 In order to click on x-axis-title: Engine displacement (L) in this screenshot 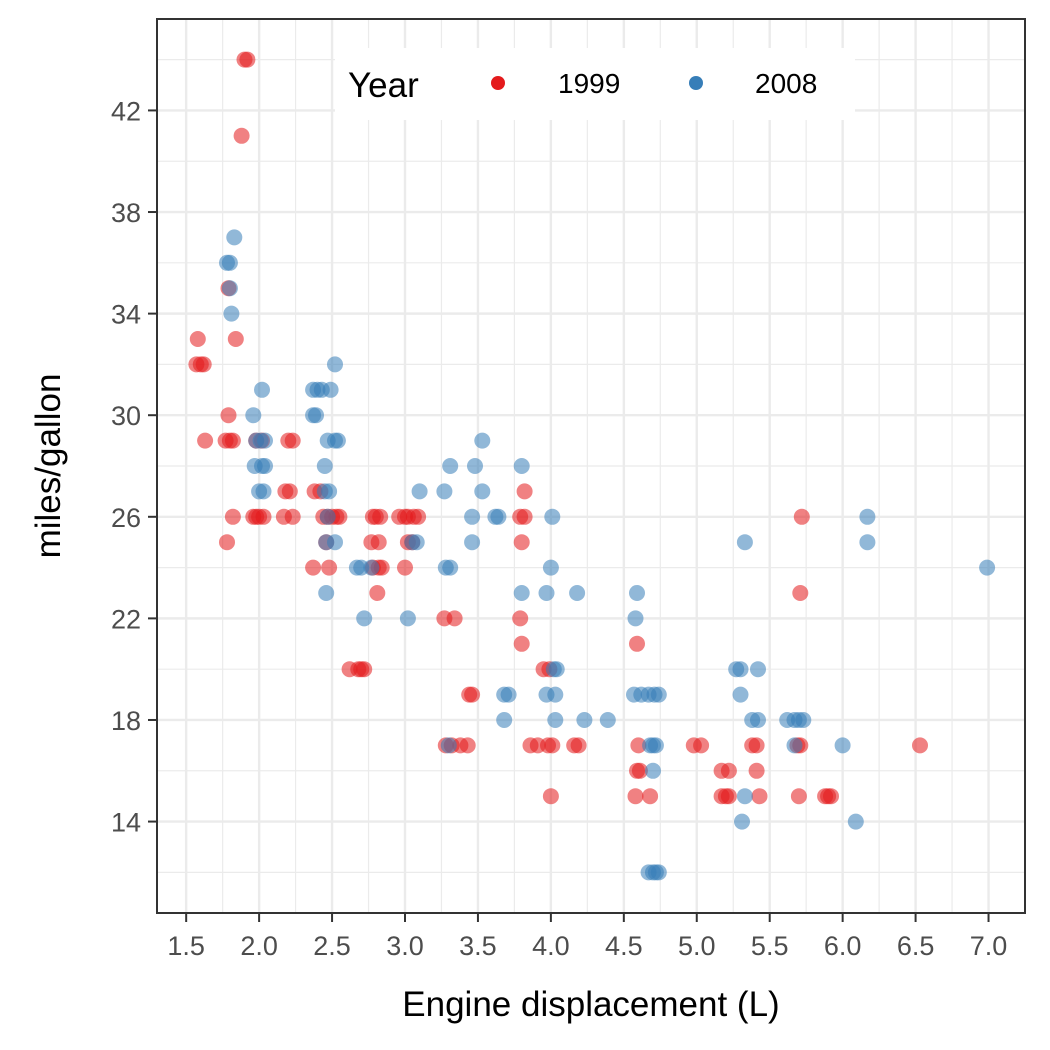, I will do `click(590, 1004)`.